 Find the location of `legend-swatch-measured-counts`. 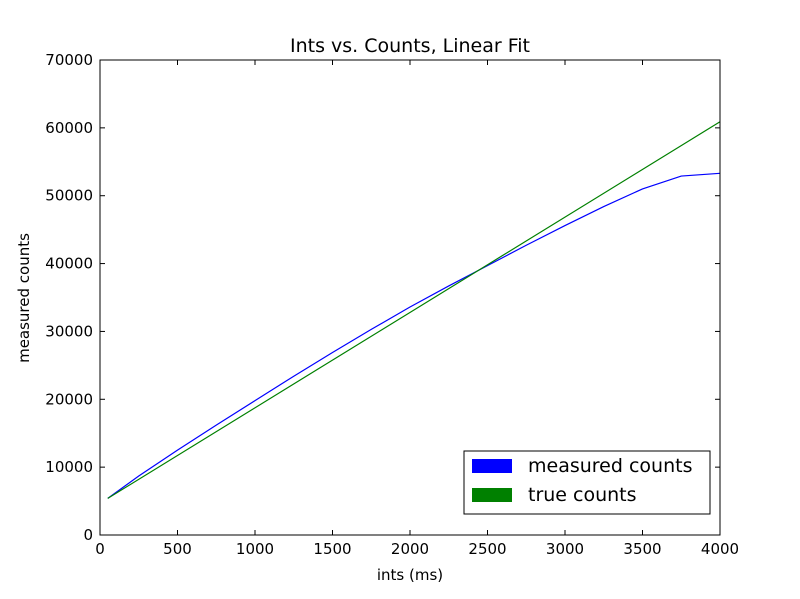

legend-swatch-measured-counts is located at coordinates (492, 466).